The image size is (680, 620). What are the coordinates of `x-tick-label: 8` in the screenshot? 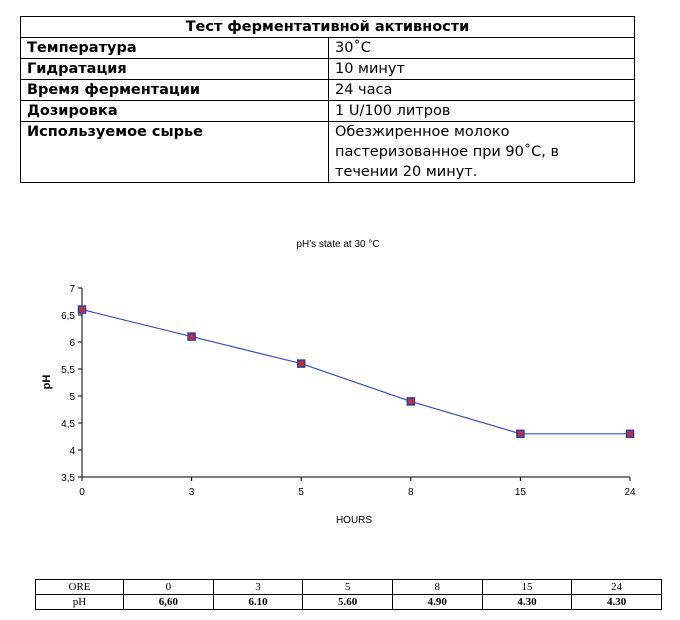 It's located at (411, 492).